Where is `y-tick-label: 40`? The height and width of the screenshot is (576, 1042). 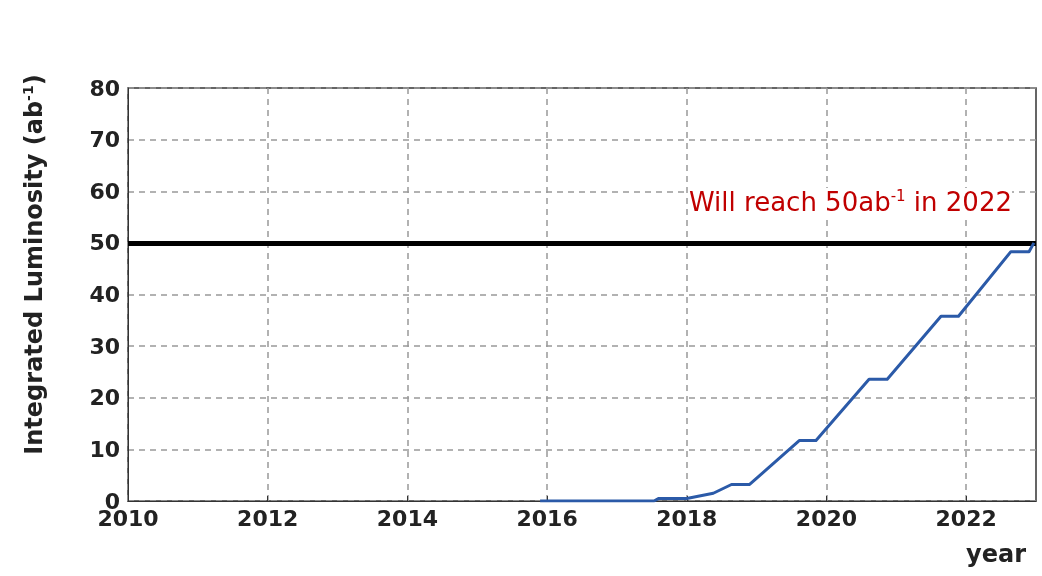 y-tick-label: 40 is located at coordinates (104, 294).